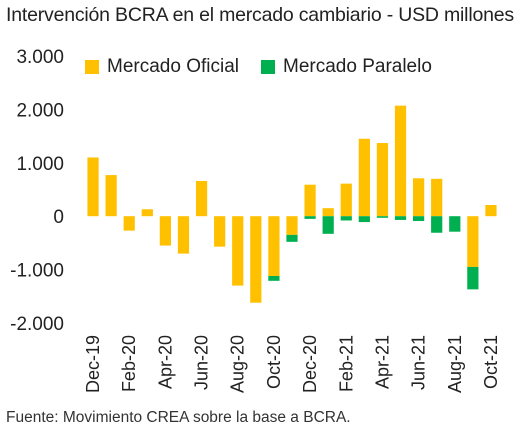 This screenshot has width=517, height=439. What do you see at coordinates (310, 364) in the screenshot?
I see `x-tick-label: Dec-20` at bounding box center [310, 364].